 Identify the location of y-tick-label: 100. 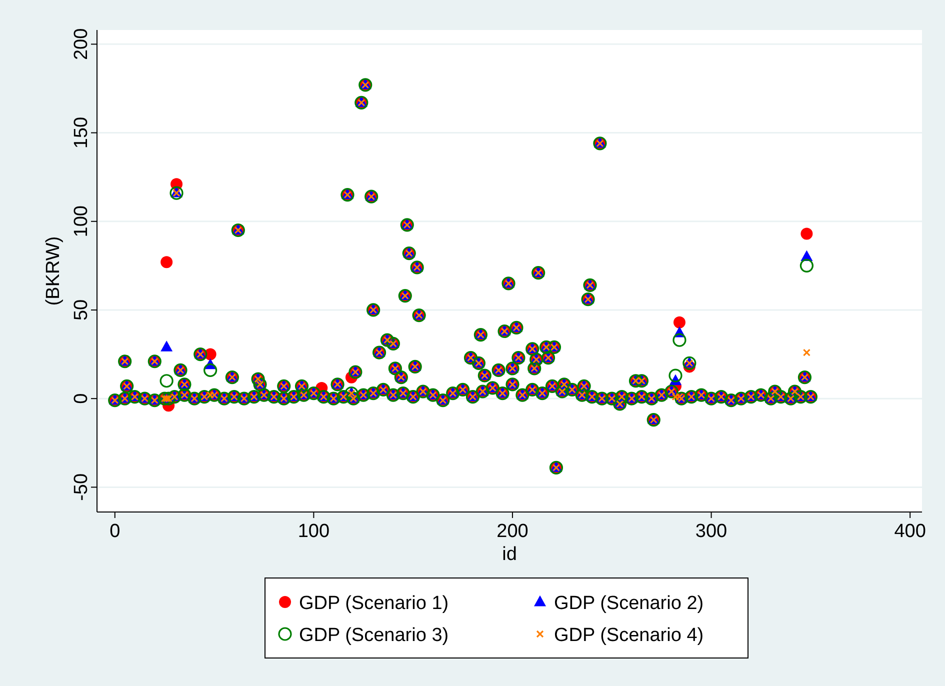
(81, 222).